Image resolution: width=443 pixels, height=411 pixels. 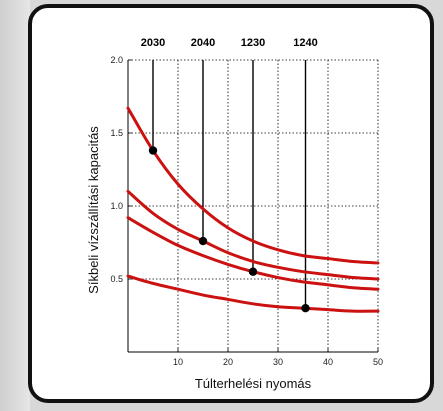 I want to click on series-label-1240: 1240, so click(x=305, y=43).